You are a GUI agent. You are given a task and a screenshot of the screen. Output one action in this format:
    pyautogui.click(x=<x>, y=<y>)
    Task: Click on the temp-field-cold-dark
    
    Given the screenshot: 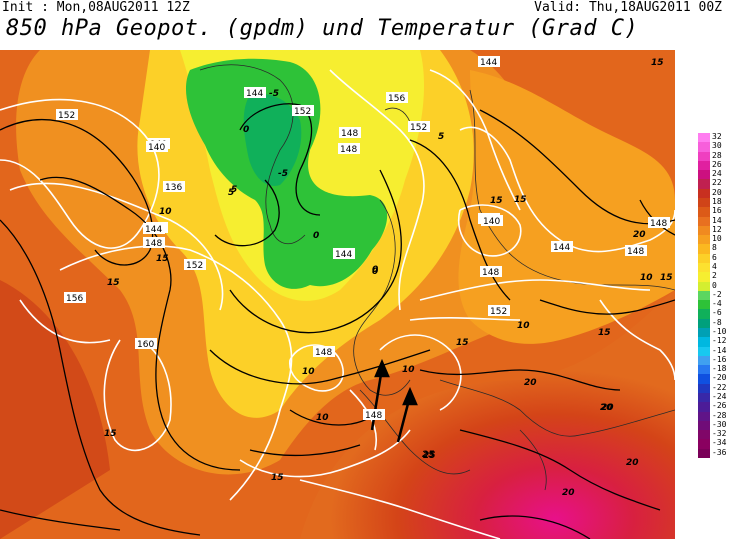 What is the action you would take?
    pyautogui.click(x=272, y=139)
    